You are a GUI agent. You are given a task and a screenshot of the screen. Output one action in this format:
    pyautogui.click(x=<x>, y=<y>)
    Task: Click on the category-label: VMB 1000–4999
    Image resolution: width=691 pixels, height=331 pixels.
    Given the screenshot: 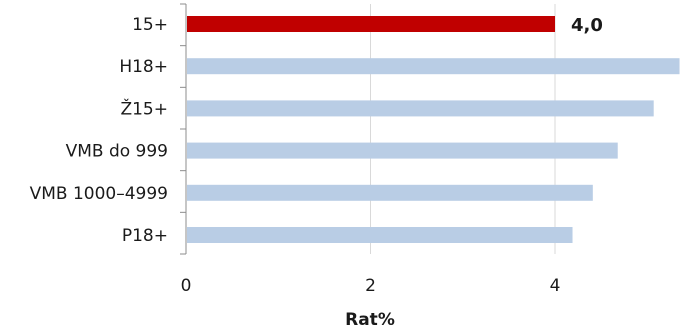 What is the action you would take?
    pyautogui.click(x=99, y=194)
    